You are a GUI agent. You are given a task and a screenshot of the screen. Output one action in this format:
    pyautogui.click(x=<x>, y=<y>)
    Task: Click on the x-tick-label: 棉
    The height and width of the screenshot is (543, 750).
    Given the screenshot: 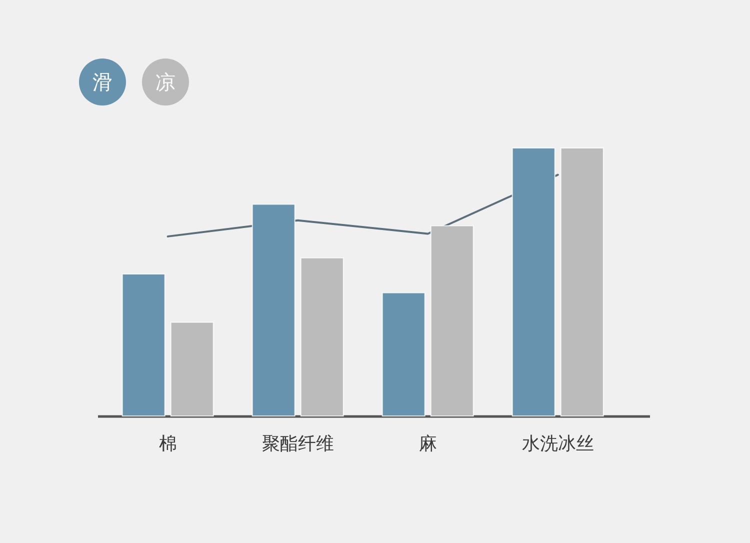 What is the action you would take?
    pyautogui.click(x=167, y=444)
    